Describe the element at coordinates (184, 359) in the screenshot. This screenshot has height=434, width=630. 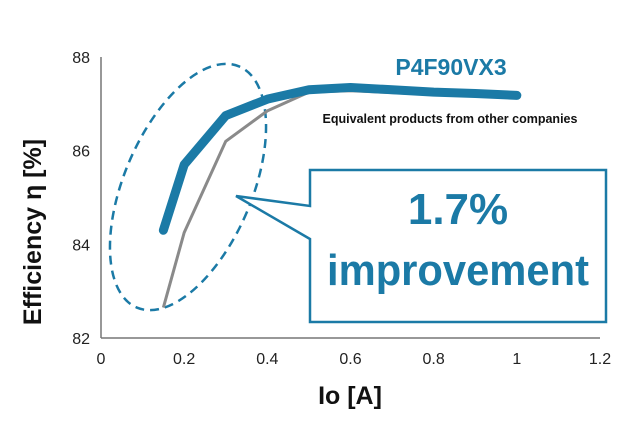
I see `x-tick-label: 0.2` at that location.